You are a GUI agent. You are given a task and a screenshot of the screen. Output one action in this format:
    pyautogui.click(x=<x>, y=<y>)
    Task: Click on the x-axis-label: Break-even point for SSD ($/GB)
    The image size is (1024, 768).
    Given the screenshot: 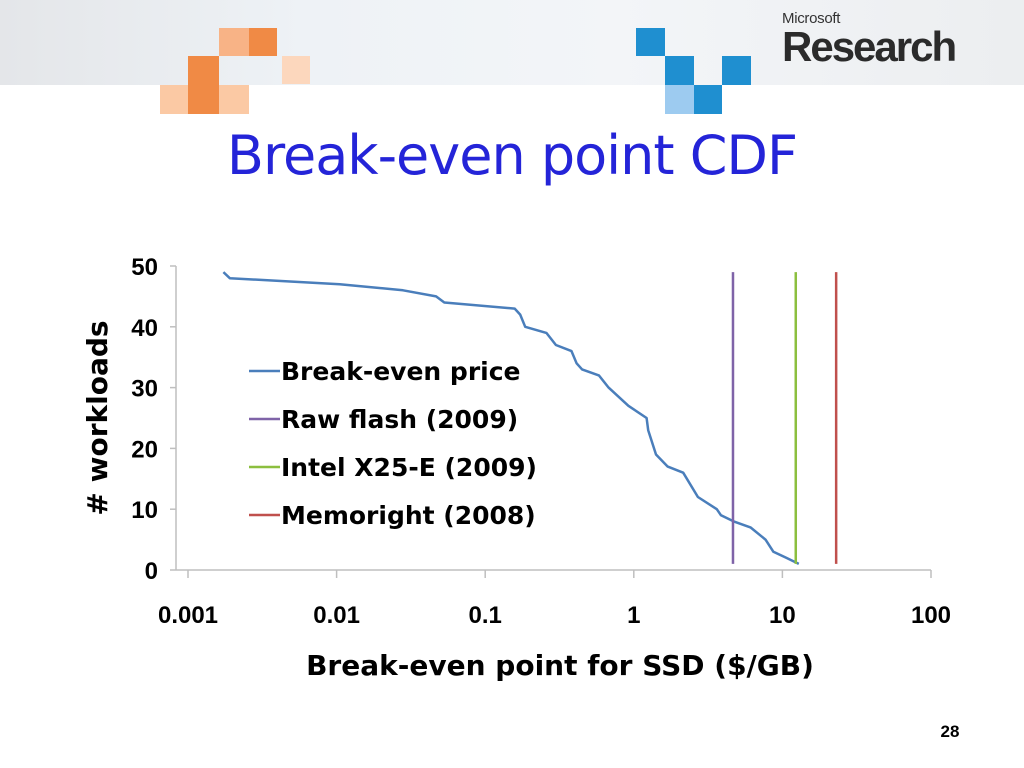 What is the action you would take?
    pyautogui.click(x=560, y=665)
    